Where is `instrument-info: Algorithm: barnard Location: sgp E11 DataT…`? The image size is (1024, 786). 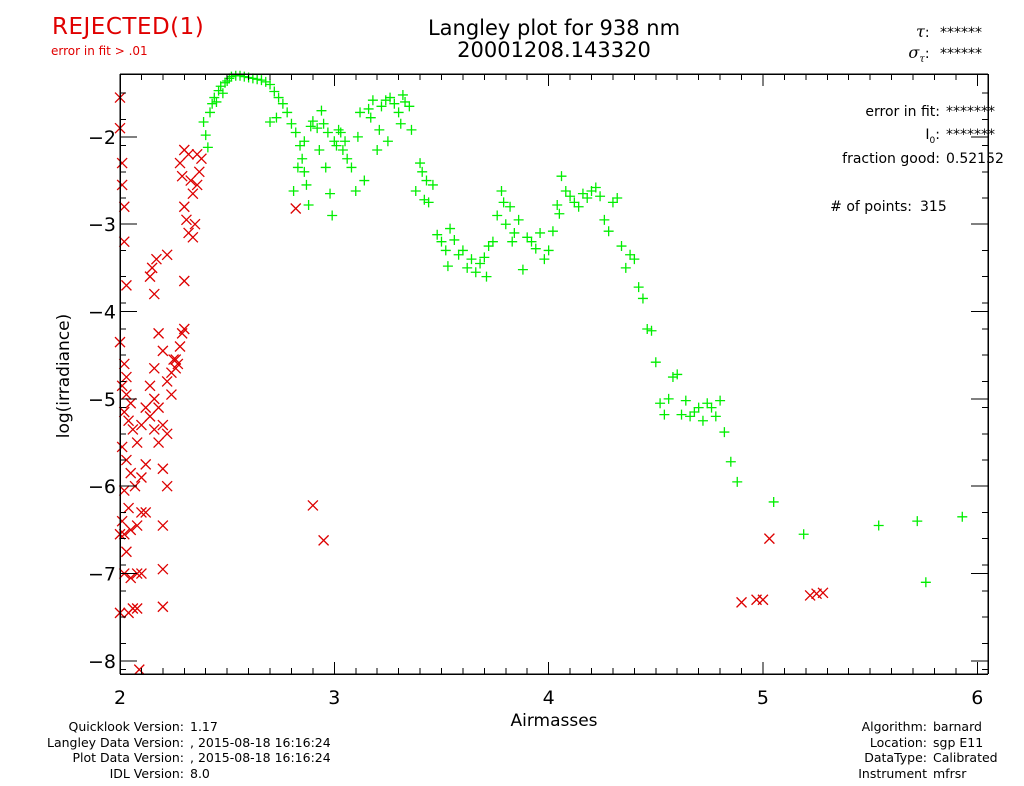 instrument-info: Algorithm: barnard Location: sgp E11 DataT… is located at coordinates (915, 750).